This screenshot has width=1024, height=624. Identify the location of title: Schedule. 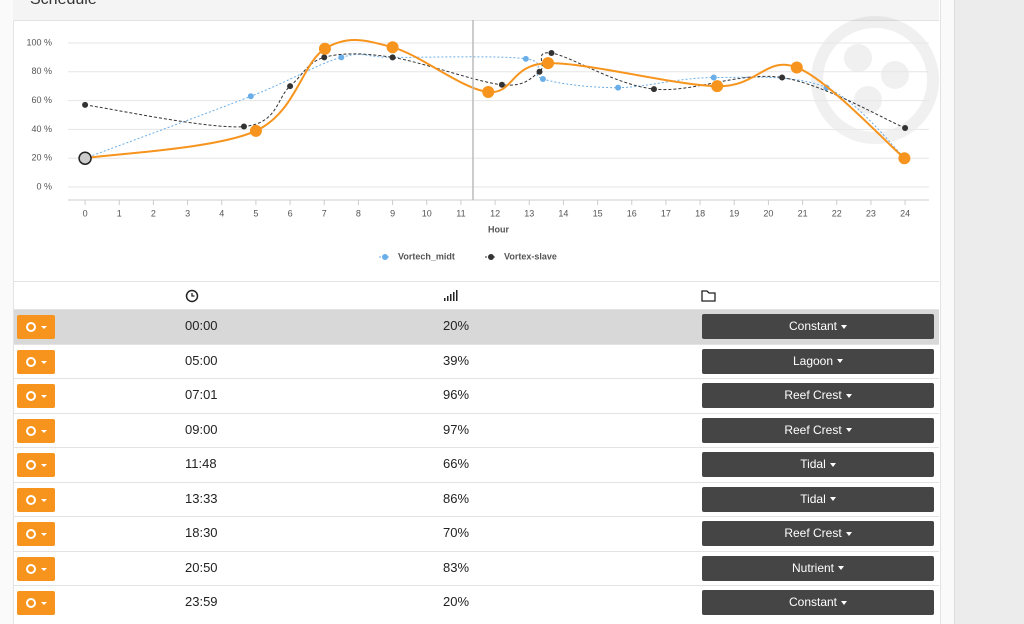
(63, 4).